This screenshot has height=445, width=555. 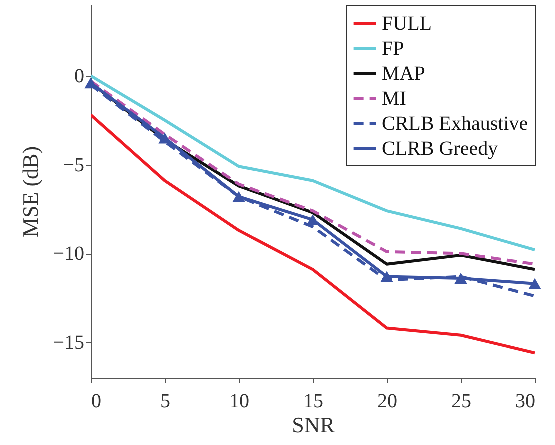 What do you see at coordinates (393, 49) in the screenshot?
I see `legend-label: FP` at bounding box center [393, 49].